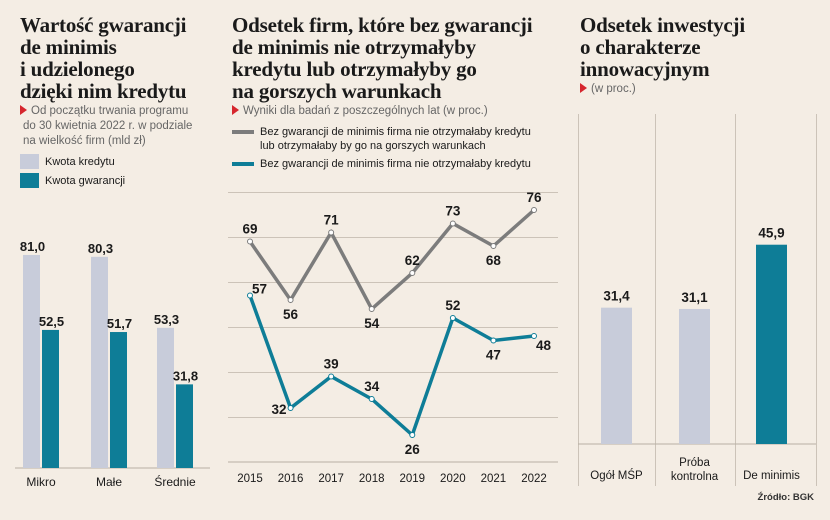  Describe the element at coordinates (103, 91) in the screenshot. I see `title-line: dzięki nim kredytu` at that location.